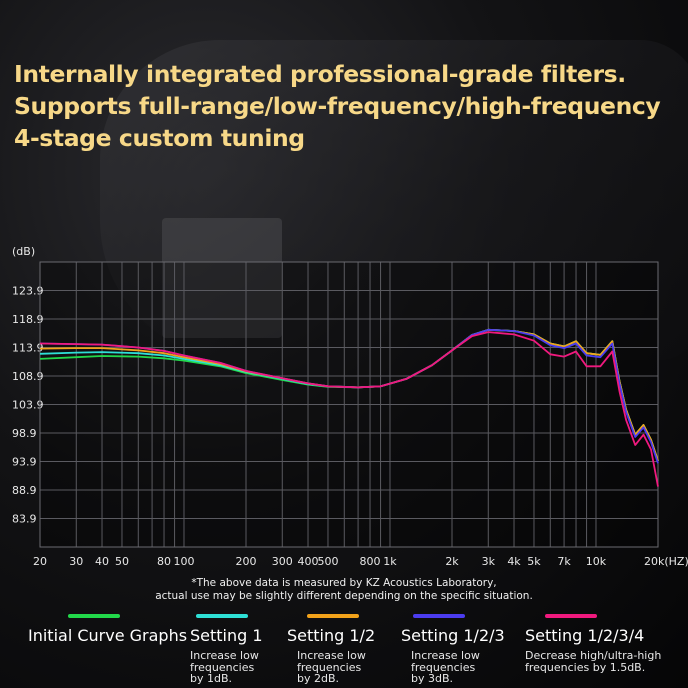 This screenshot has width=688, height=688. Describe the element at coordinates (28, 348) in the screenshot. I see `y-tick-label: 113.9` at that location.